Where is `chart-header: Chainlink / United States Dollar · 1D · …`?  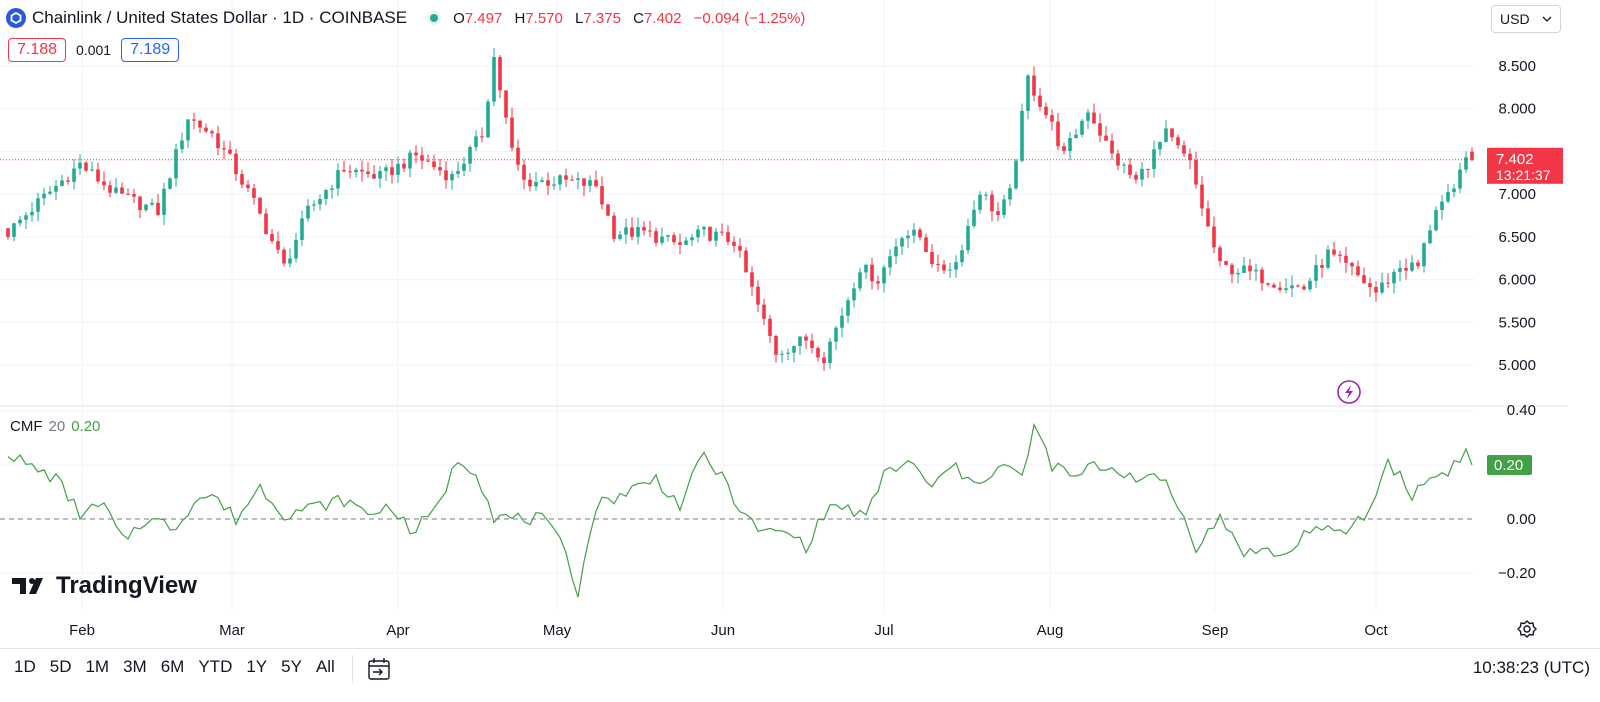 chart-header: Chainlink / United States Dollar · 1D · … is located at coordinates (409, 18).